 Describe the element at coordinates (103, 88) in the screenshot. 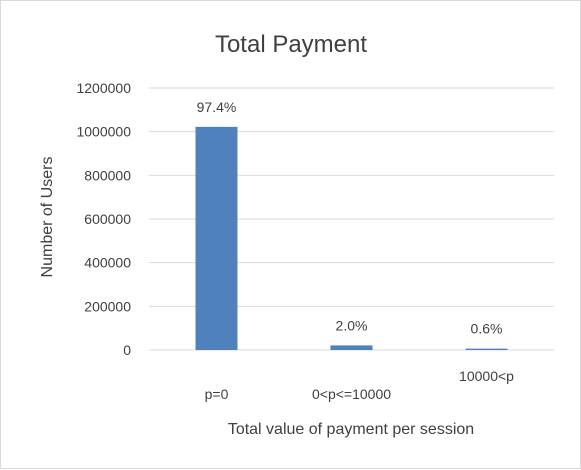

I see `y-tick-label: 1200000` at that location.